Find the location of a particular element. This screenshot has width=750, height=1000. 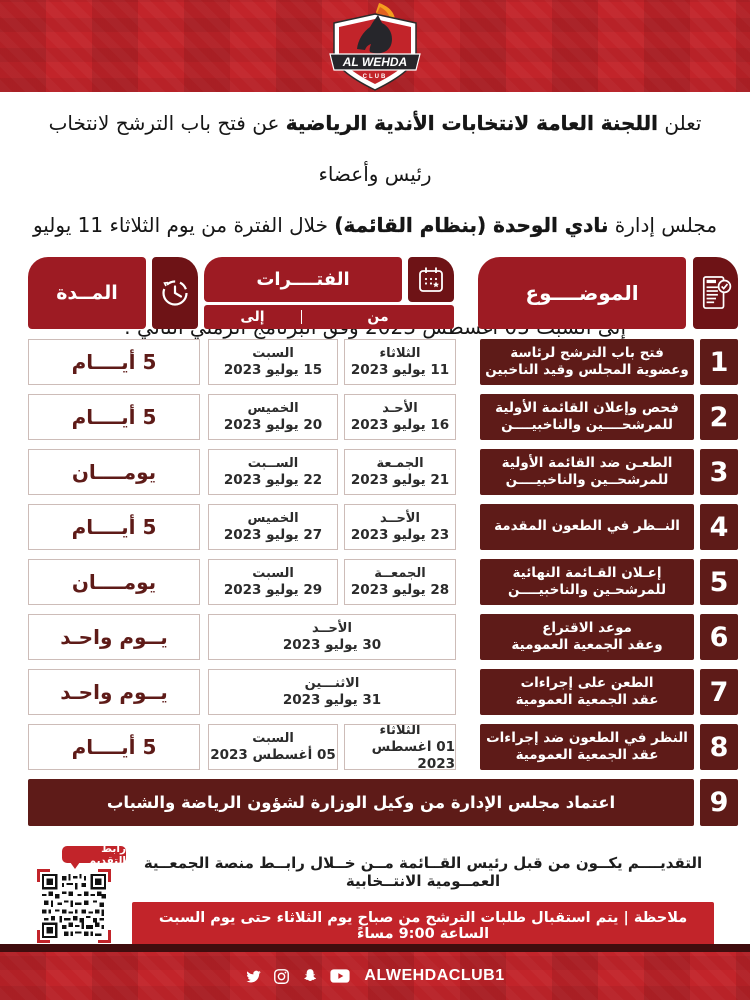

column-header-duration: المــدة is located at coordinates (87, 293).